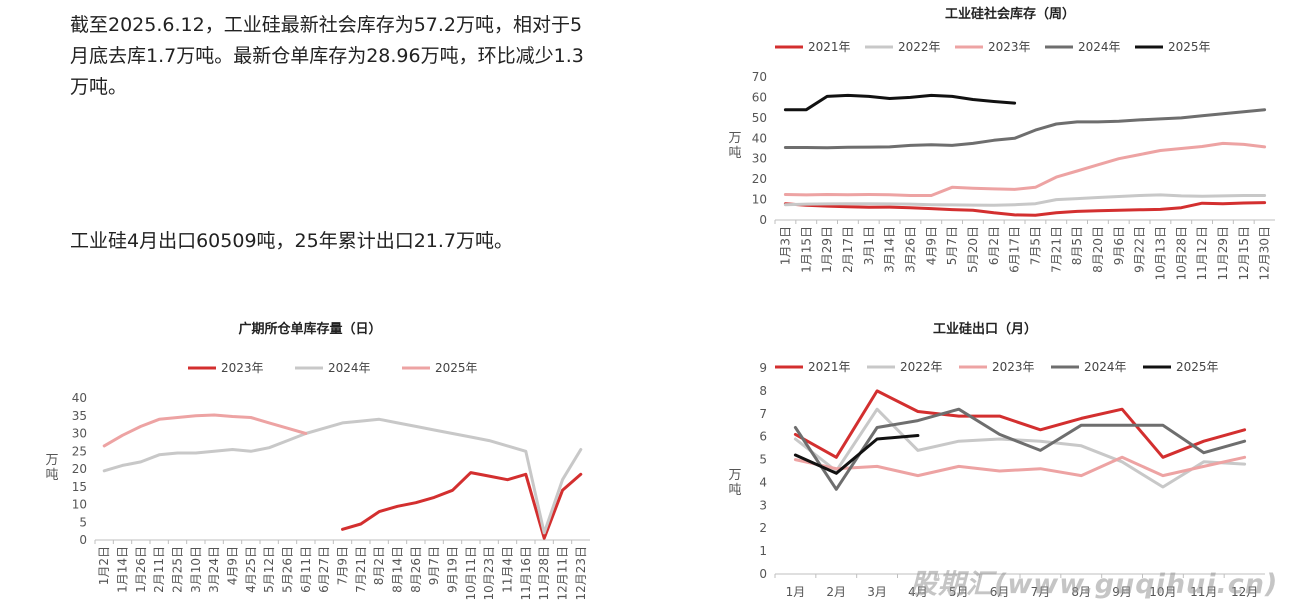 The width and height of the screenshot is (1311, 612). Describe the element at coordinates (931, 245) in the screenshot. I see `x-tick-label: 4月9日` at that location.